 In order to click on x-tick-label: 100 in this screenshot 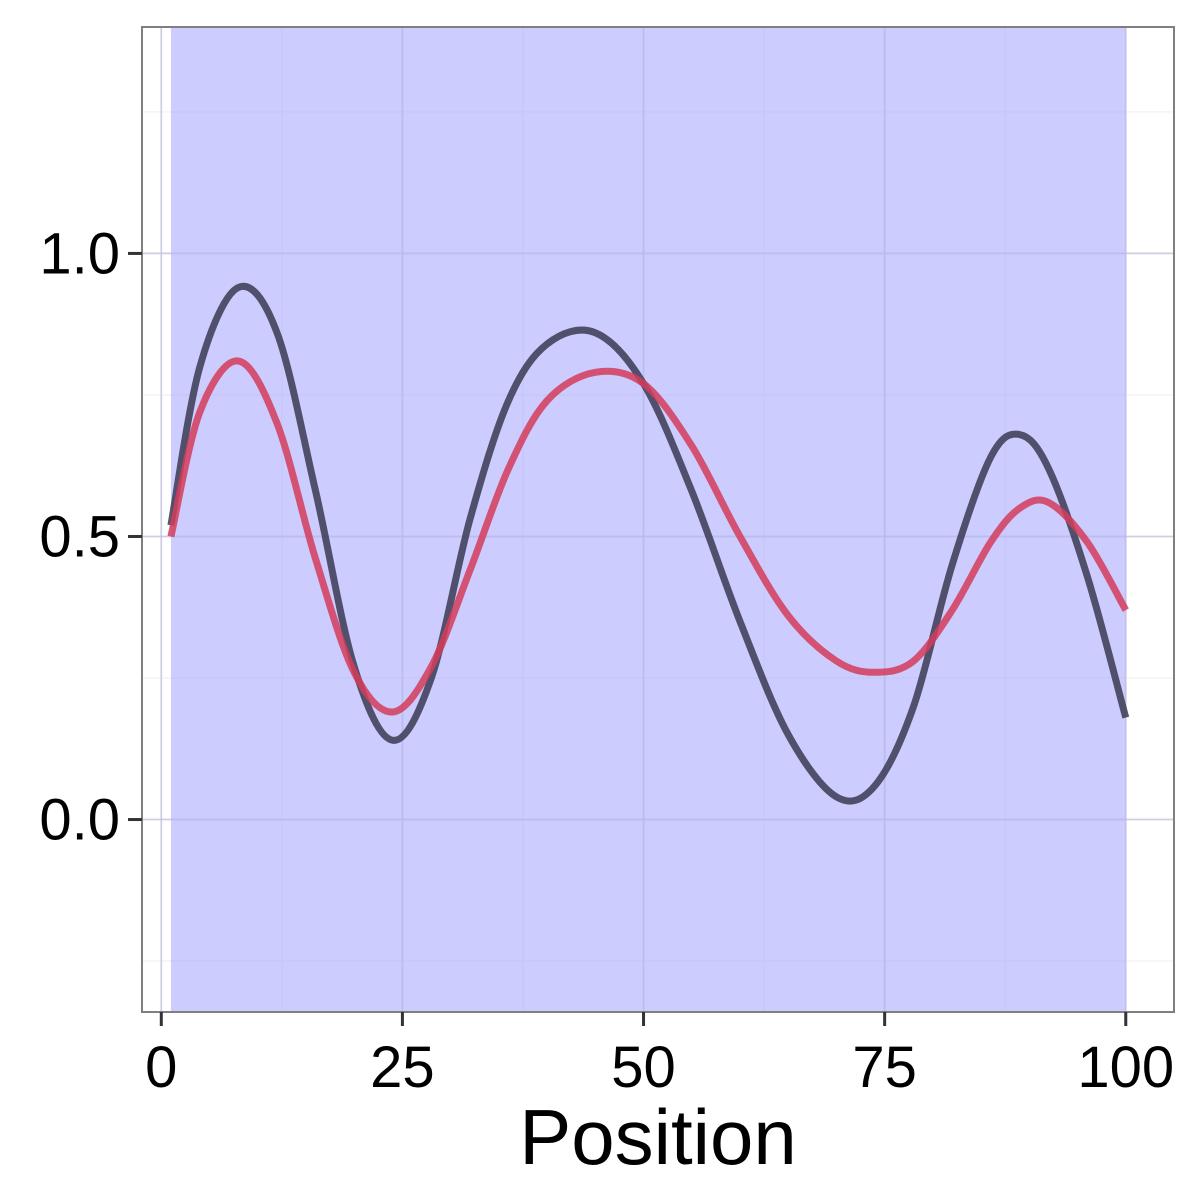, I will do `click(1125, 1067)`.